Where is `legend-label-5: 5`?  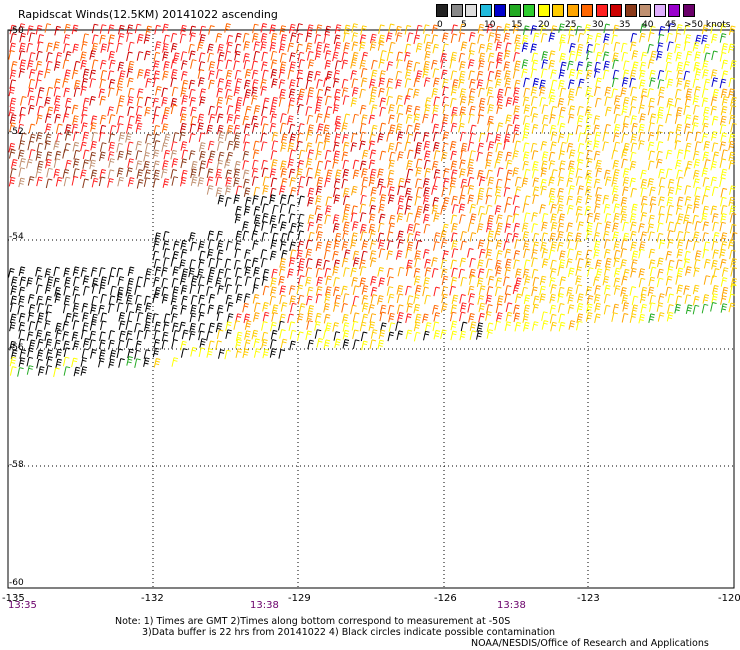
legend-label-5: 5 is located at coordinates (464, 25).